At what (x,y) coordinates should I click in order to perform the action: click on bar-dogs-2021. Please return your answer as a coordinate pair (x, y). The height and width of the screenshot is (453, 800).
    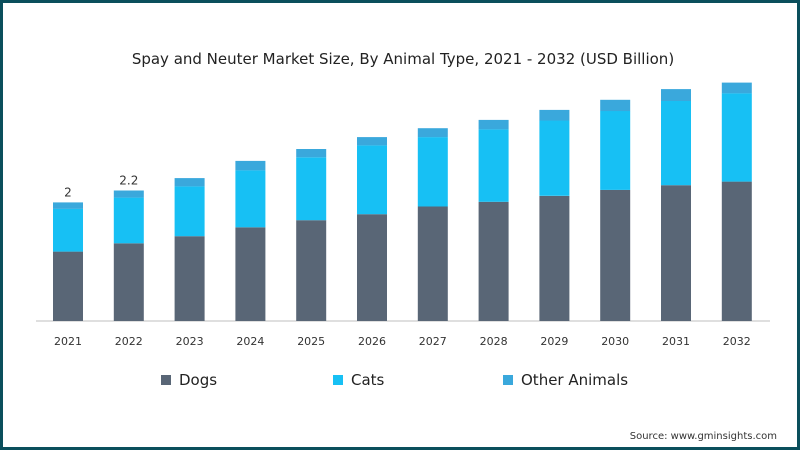
    Looking at the image, I should click on (68, 286).